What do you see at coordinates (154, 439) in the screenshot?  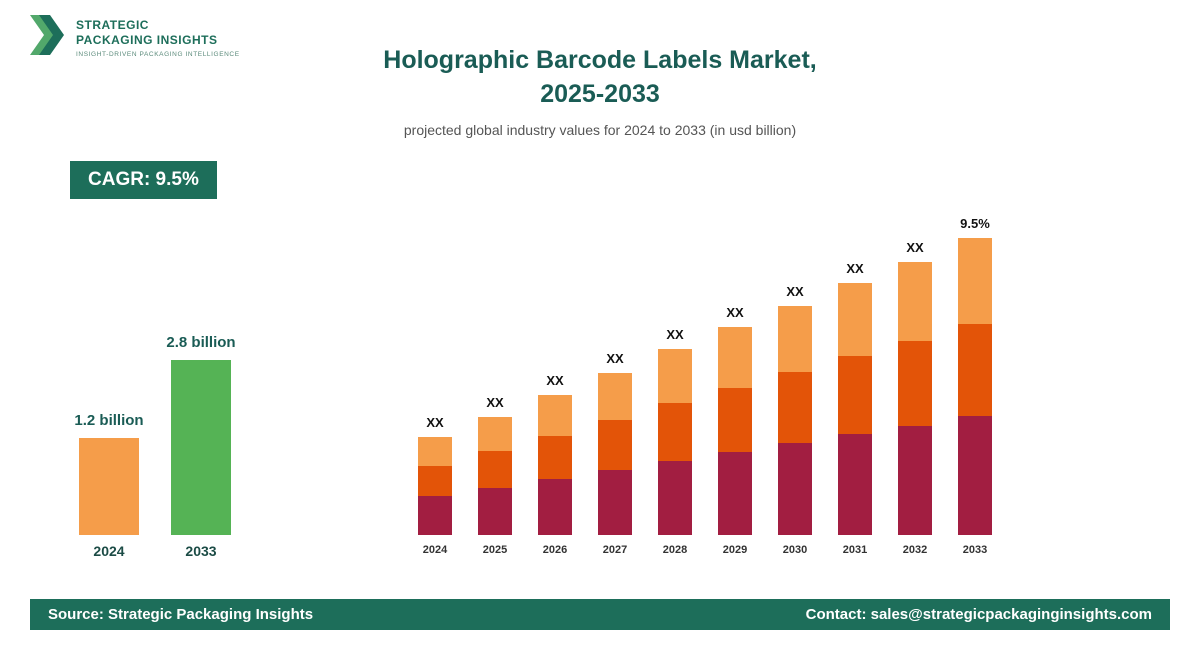 I see `comparison-bar-chart: 1.2 billion 2024 2.8 billion 2033` at bounding box center [154, 439].